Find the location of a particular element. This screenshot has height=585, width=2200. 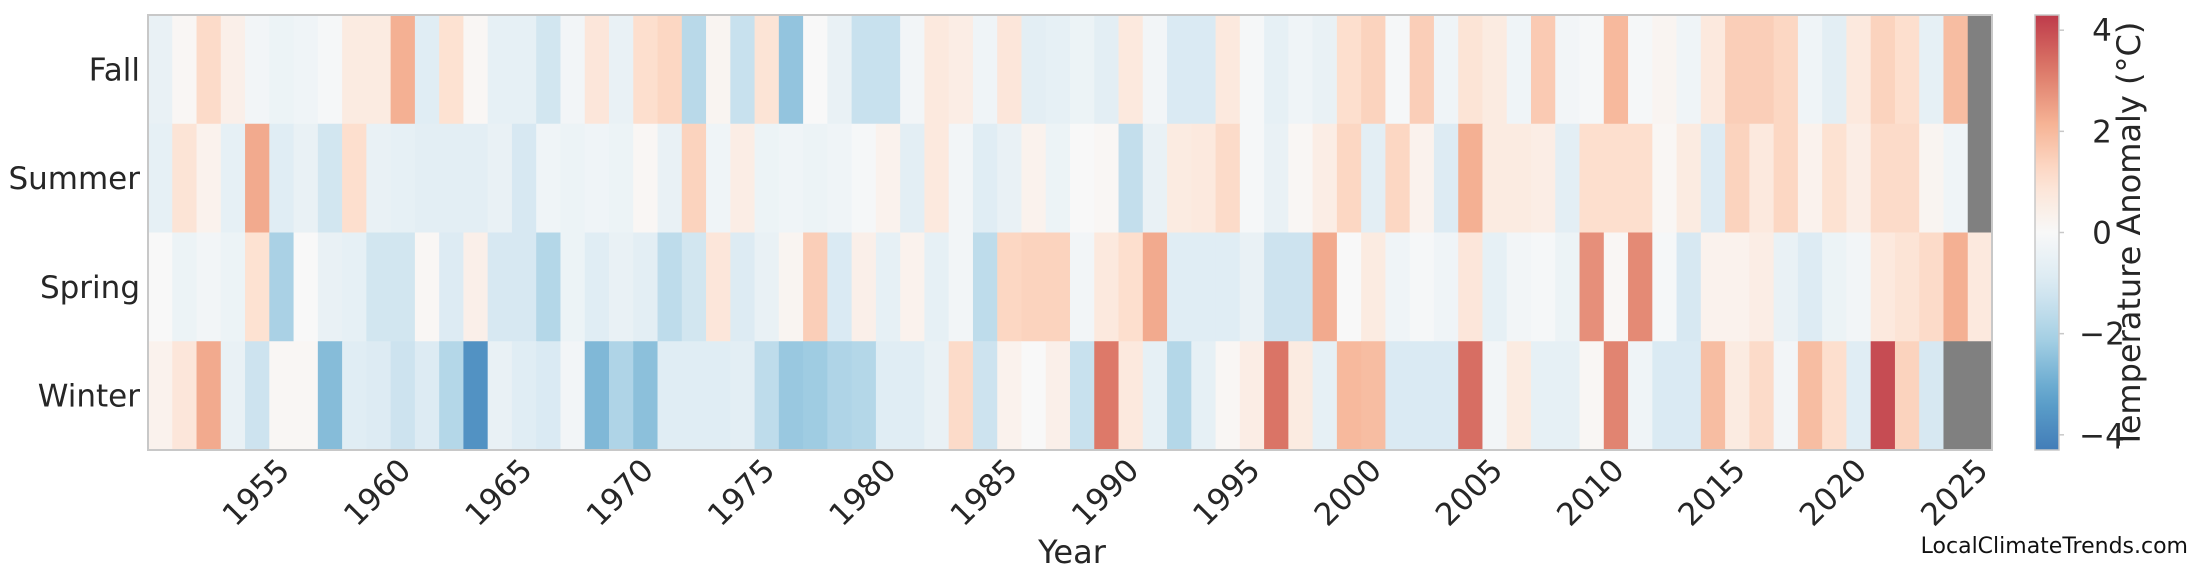

year-tick-label: 1995 is located at coordinates (1226, 492).